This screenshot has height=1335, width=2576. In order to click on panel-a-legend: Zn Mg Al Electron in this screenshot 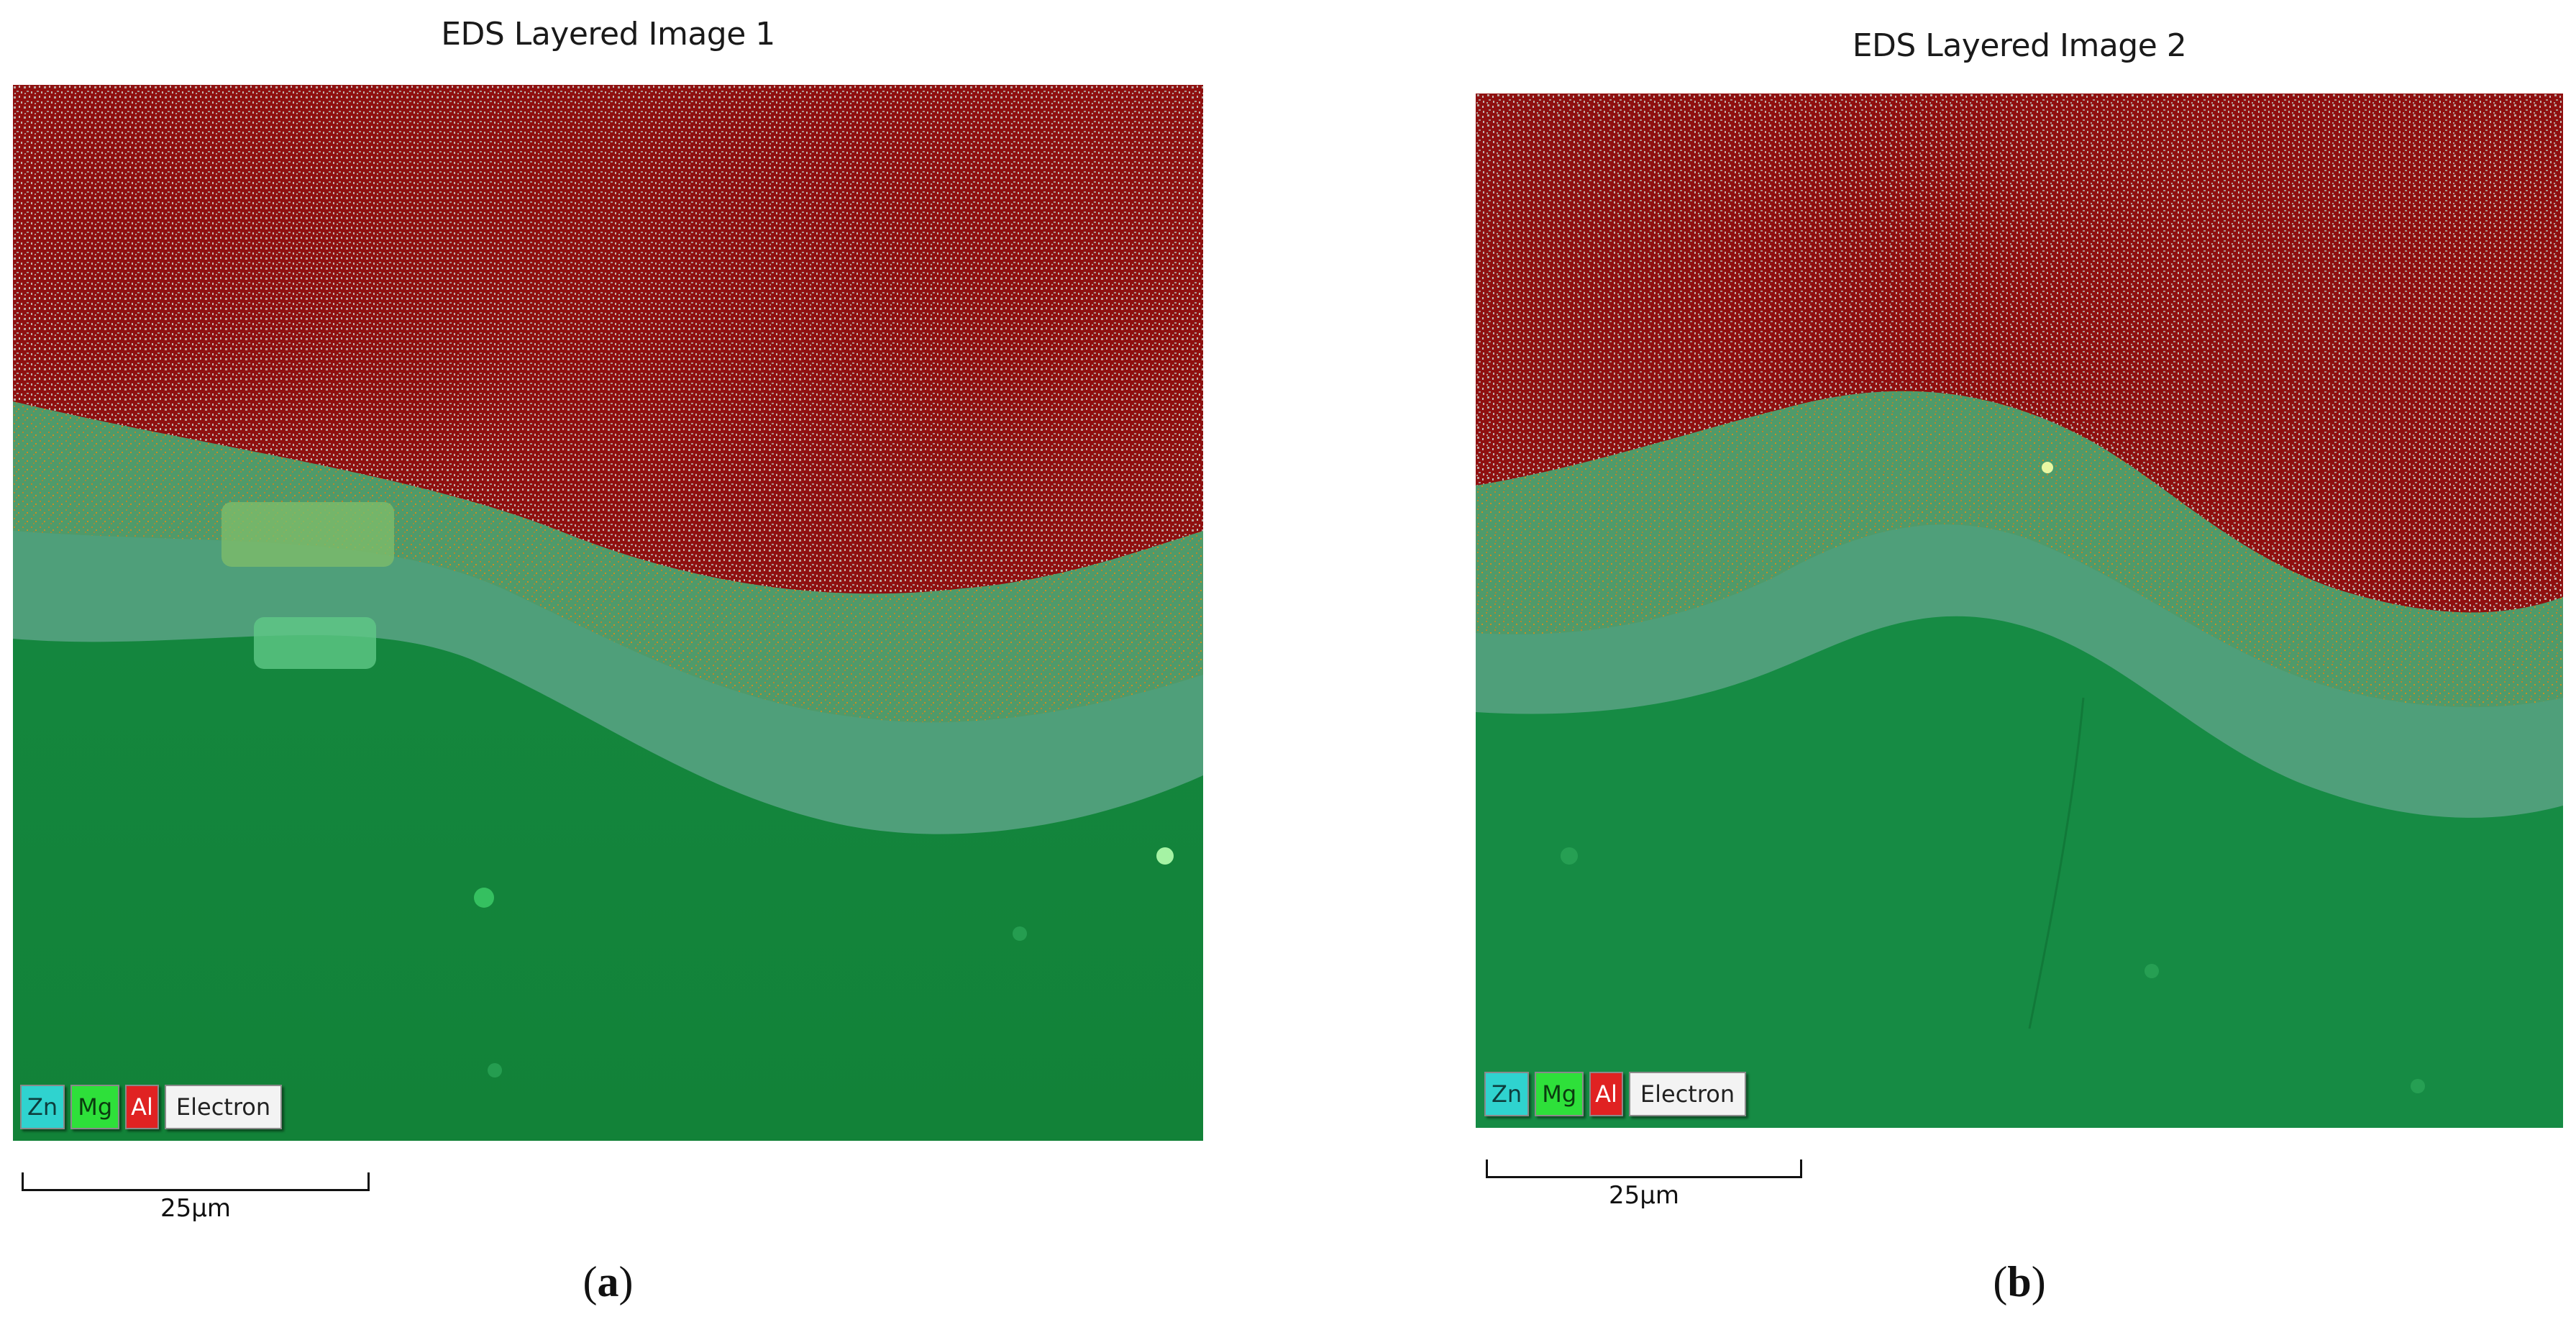, I will do `click(151, 1107)`.